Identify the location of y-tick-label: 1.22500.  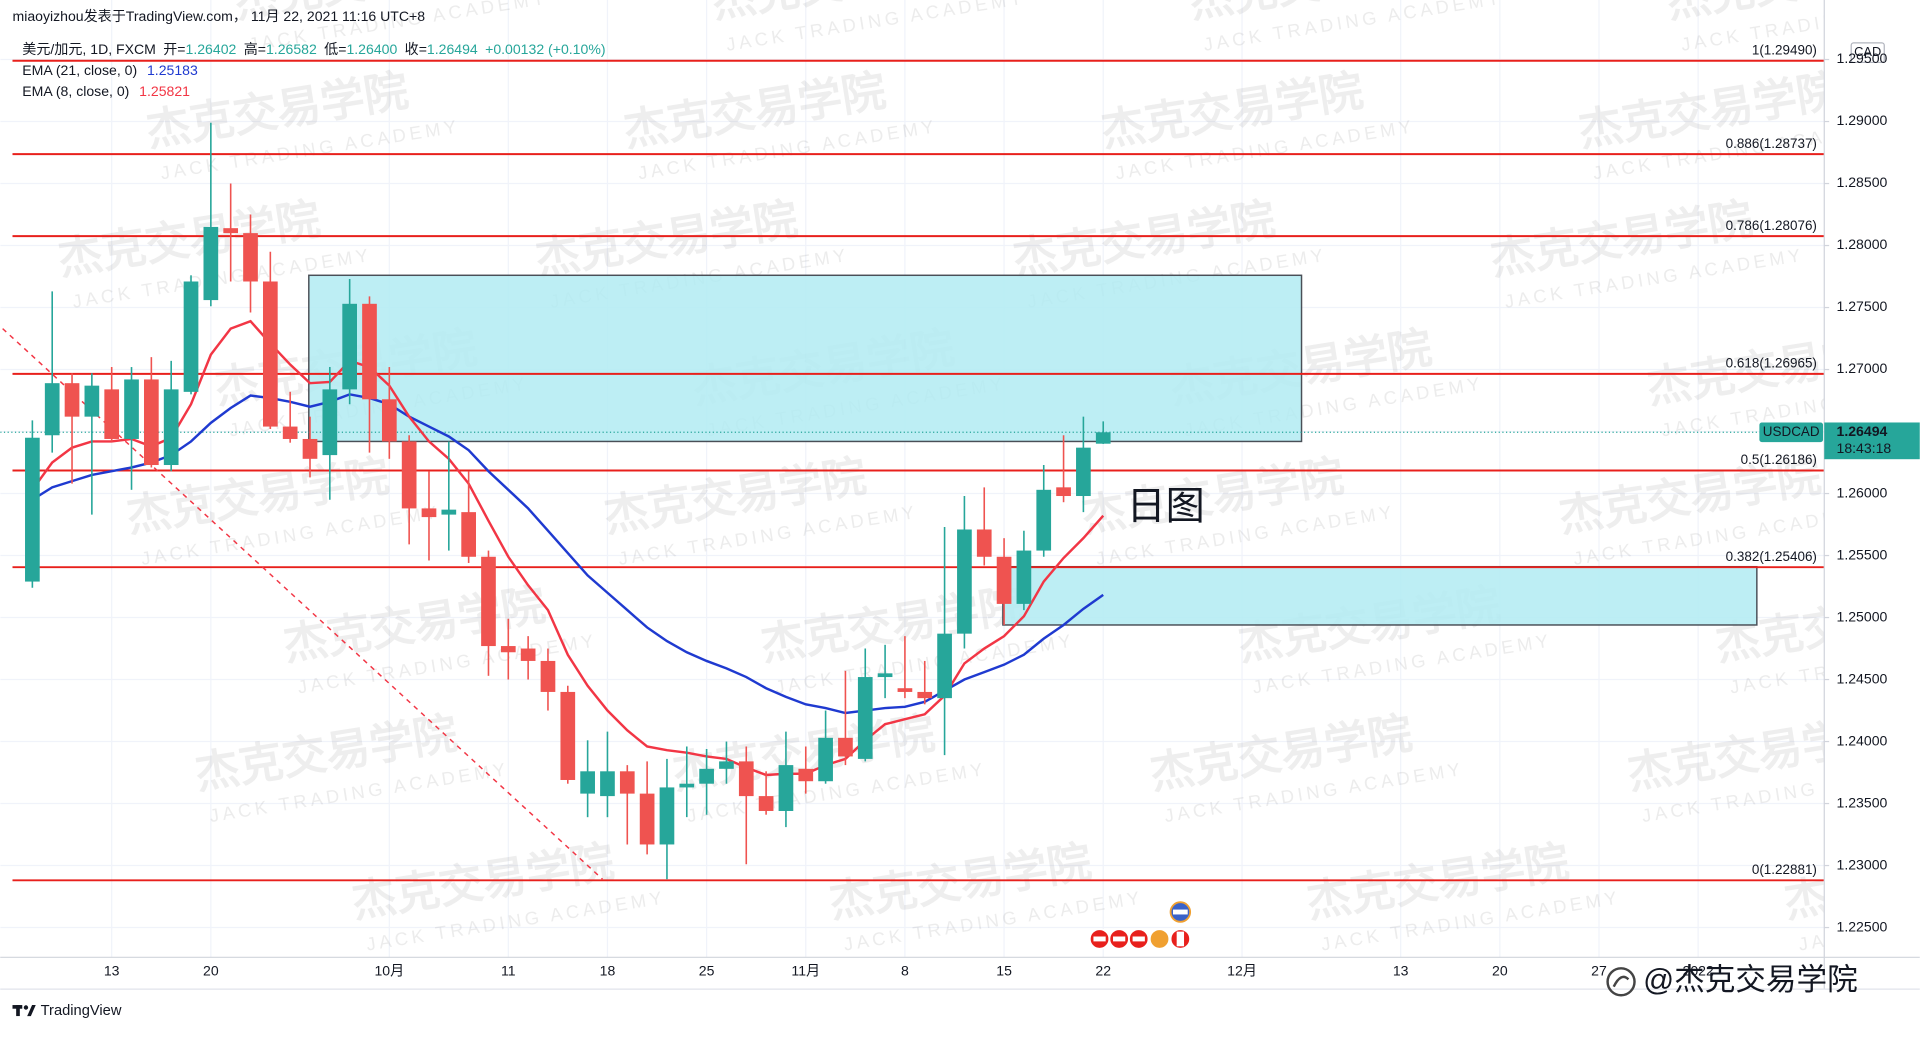
(1862, 926).